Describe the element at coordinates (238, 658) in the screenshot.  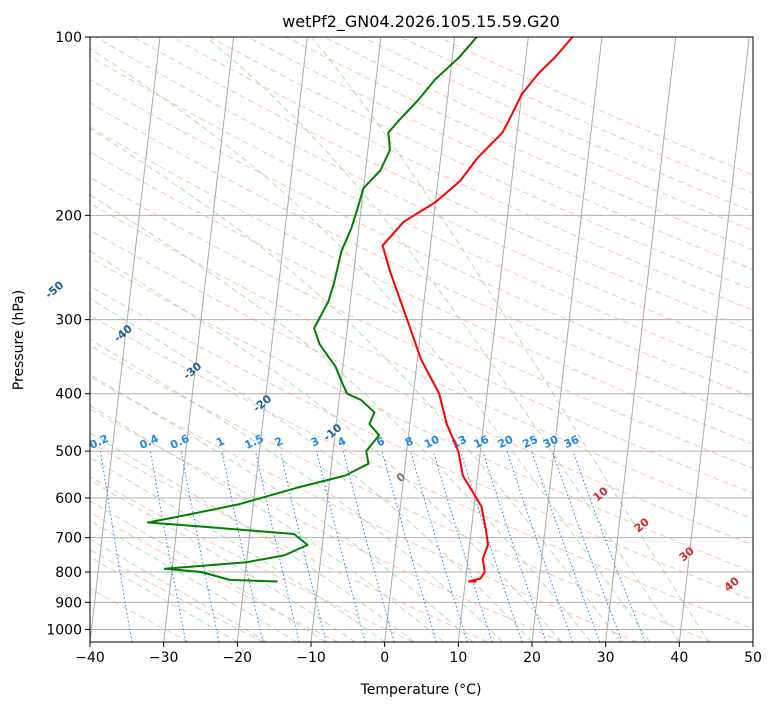
I see `x-tick-label: −20` at that location.